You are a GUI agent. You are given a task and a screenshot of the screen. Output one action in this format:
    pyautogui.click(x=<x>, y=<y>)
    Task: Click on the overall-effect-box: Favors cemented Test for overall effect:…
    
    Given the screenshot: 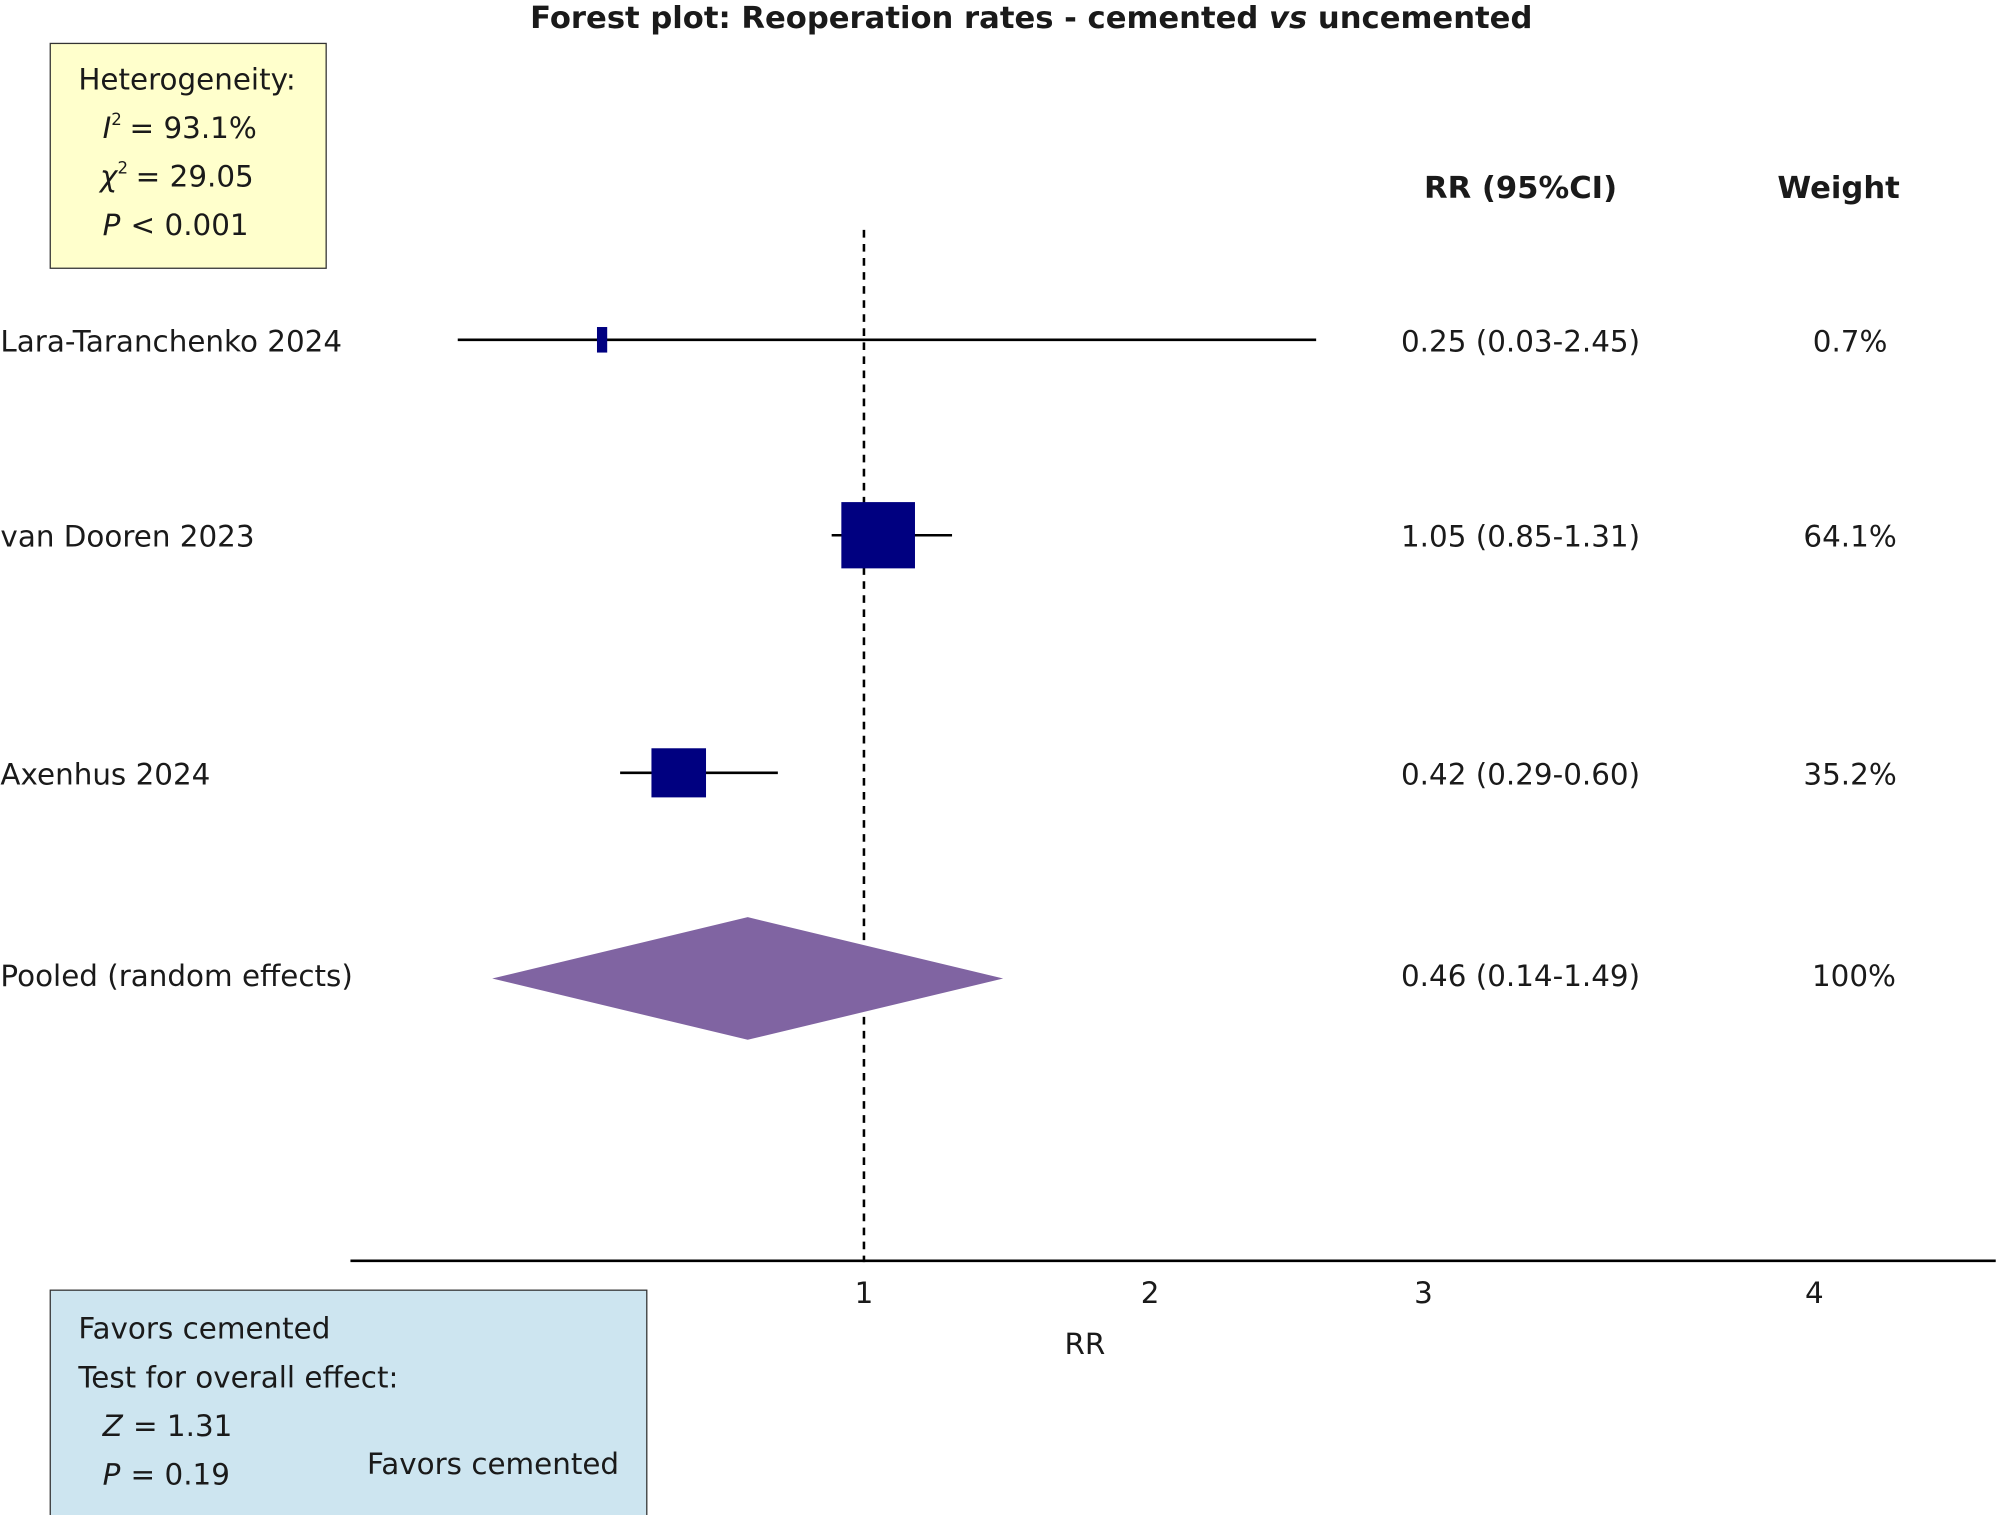 What is the action you would take?
    pyautogui.click(x=348, y=1402)
    